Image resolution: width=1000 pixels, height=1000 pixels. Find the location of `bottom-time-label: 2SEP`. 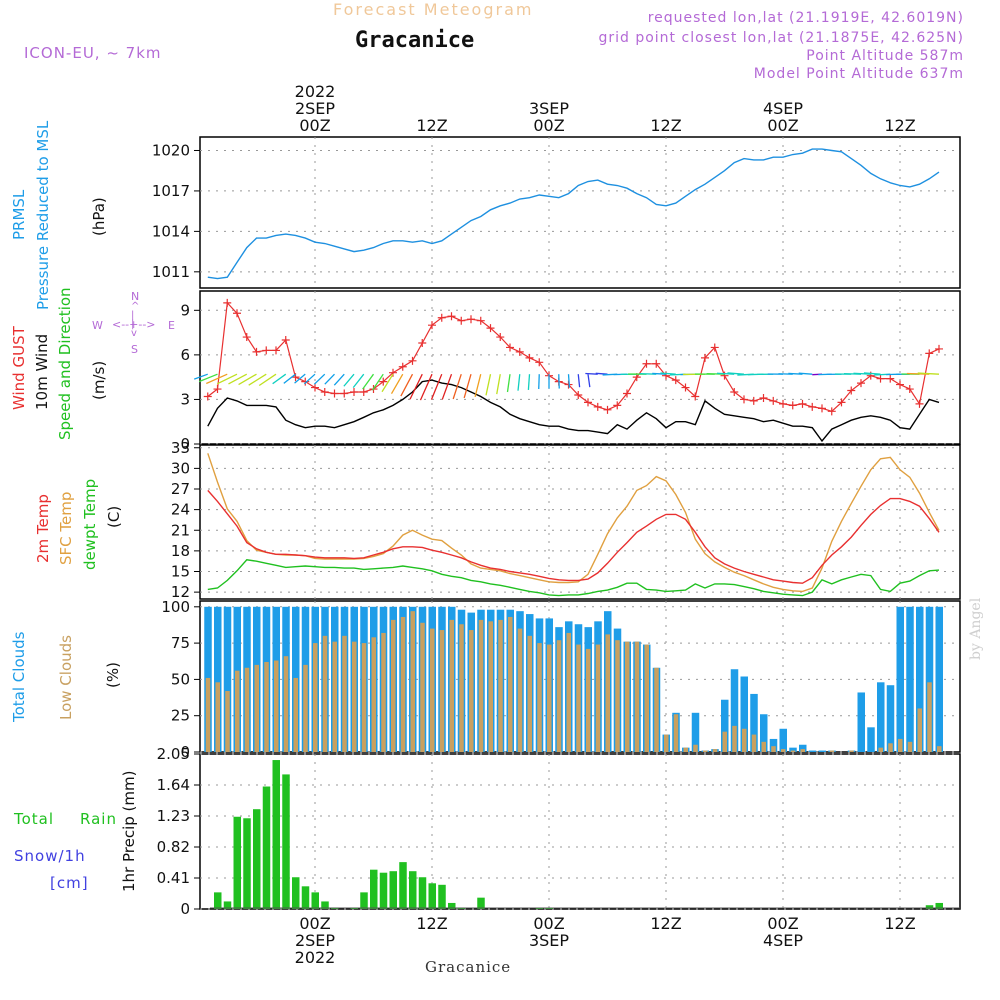

bottom-time-label: 2SEP is located at coordinates (315, 940).